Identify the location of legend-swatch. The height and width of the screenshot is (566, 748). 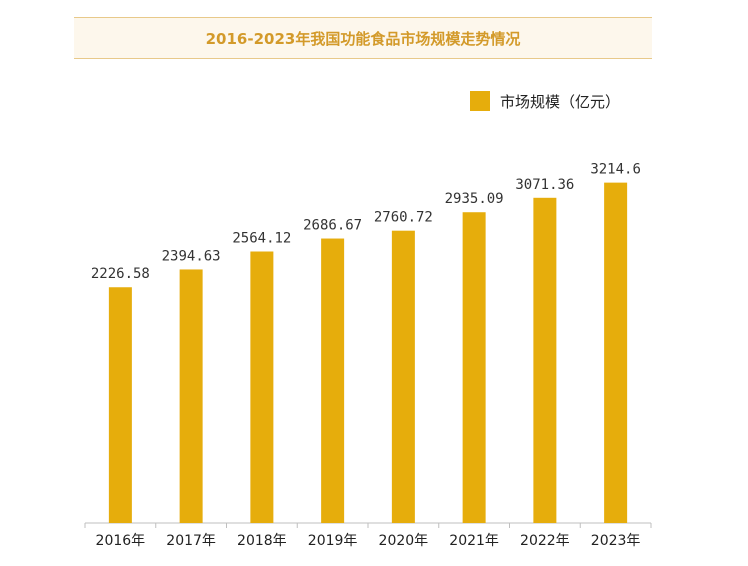
(480, 101).